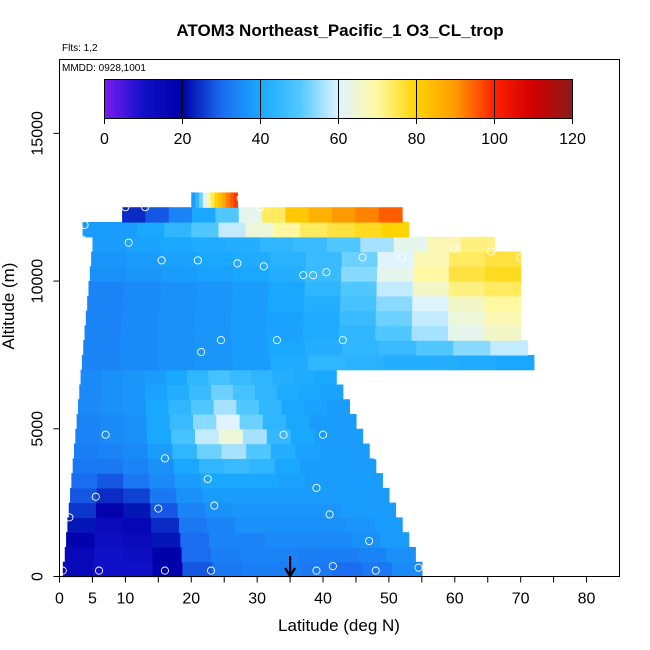 Image resolution: width=650 pixels, height=650 pixels. I want to click on y-axis: 0 5000 10000 15000, so click(45, 346).